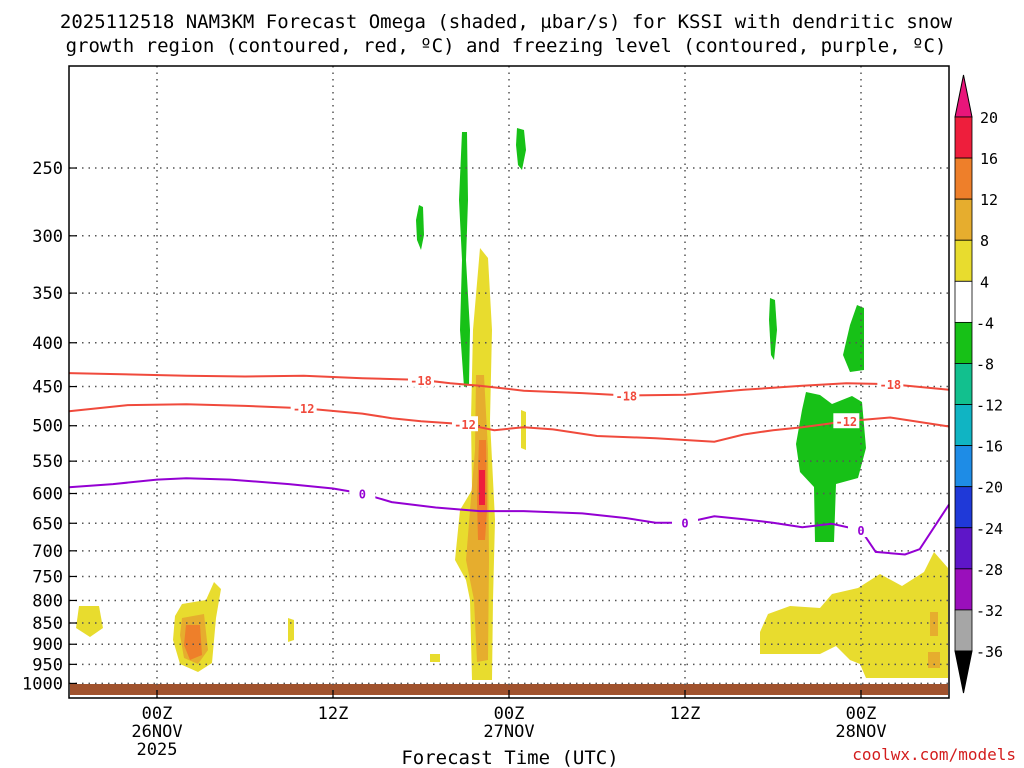 The width and height of the screenshot is (1024, 768). Describe the element at coordinates (989, 488) in the screenshot. I see `colorbar-label: -20` at that location.